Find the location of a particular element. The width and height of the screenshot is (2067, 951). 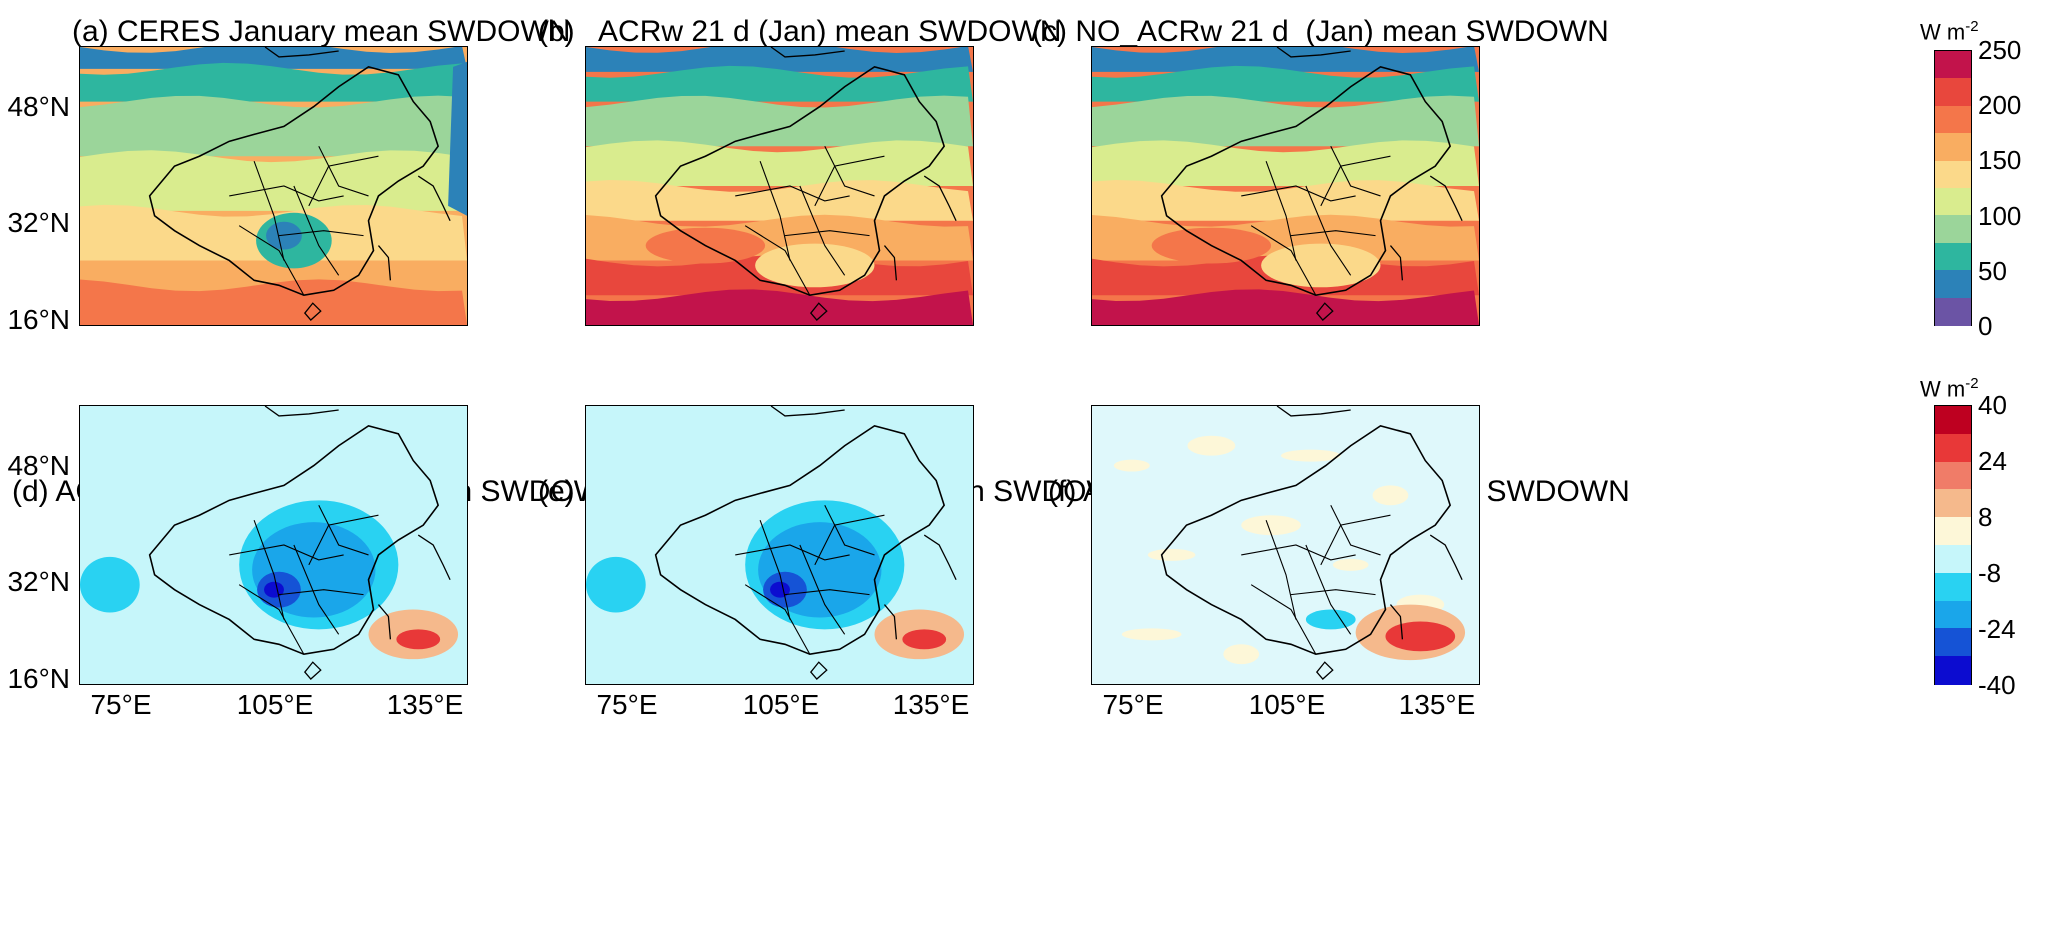

colorbar-tick-label: 150 is located at coordinates (2000, 160).